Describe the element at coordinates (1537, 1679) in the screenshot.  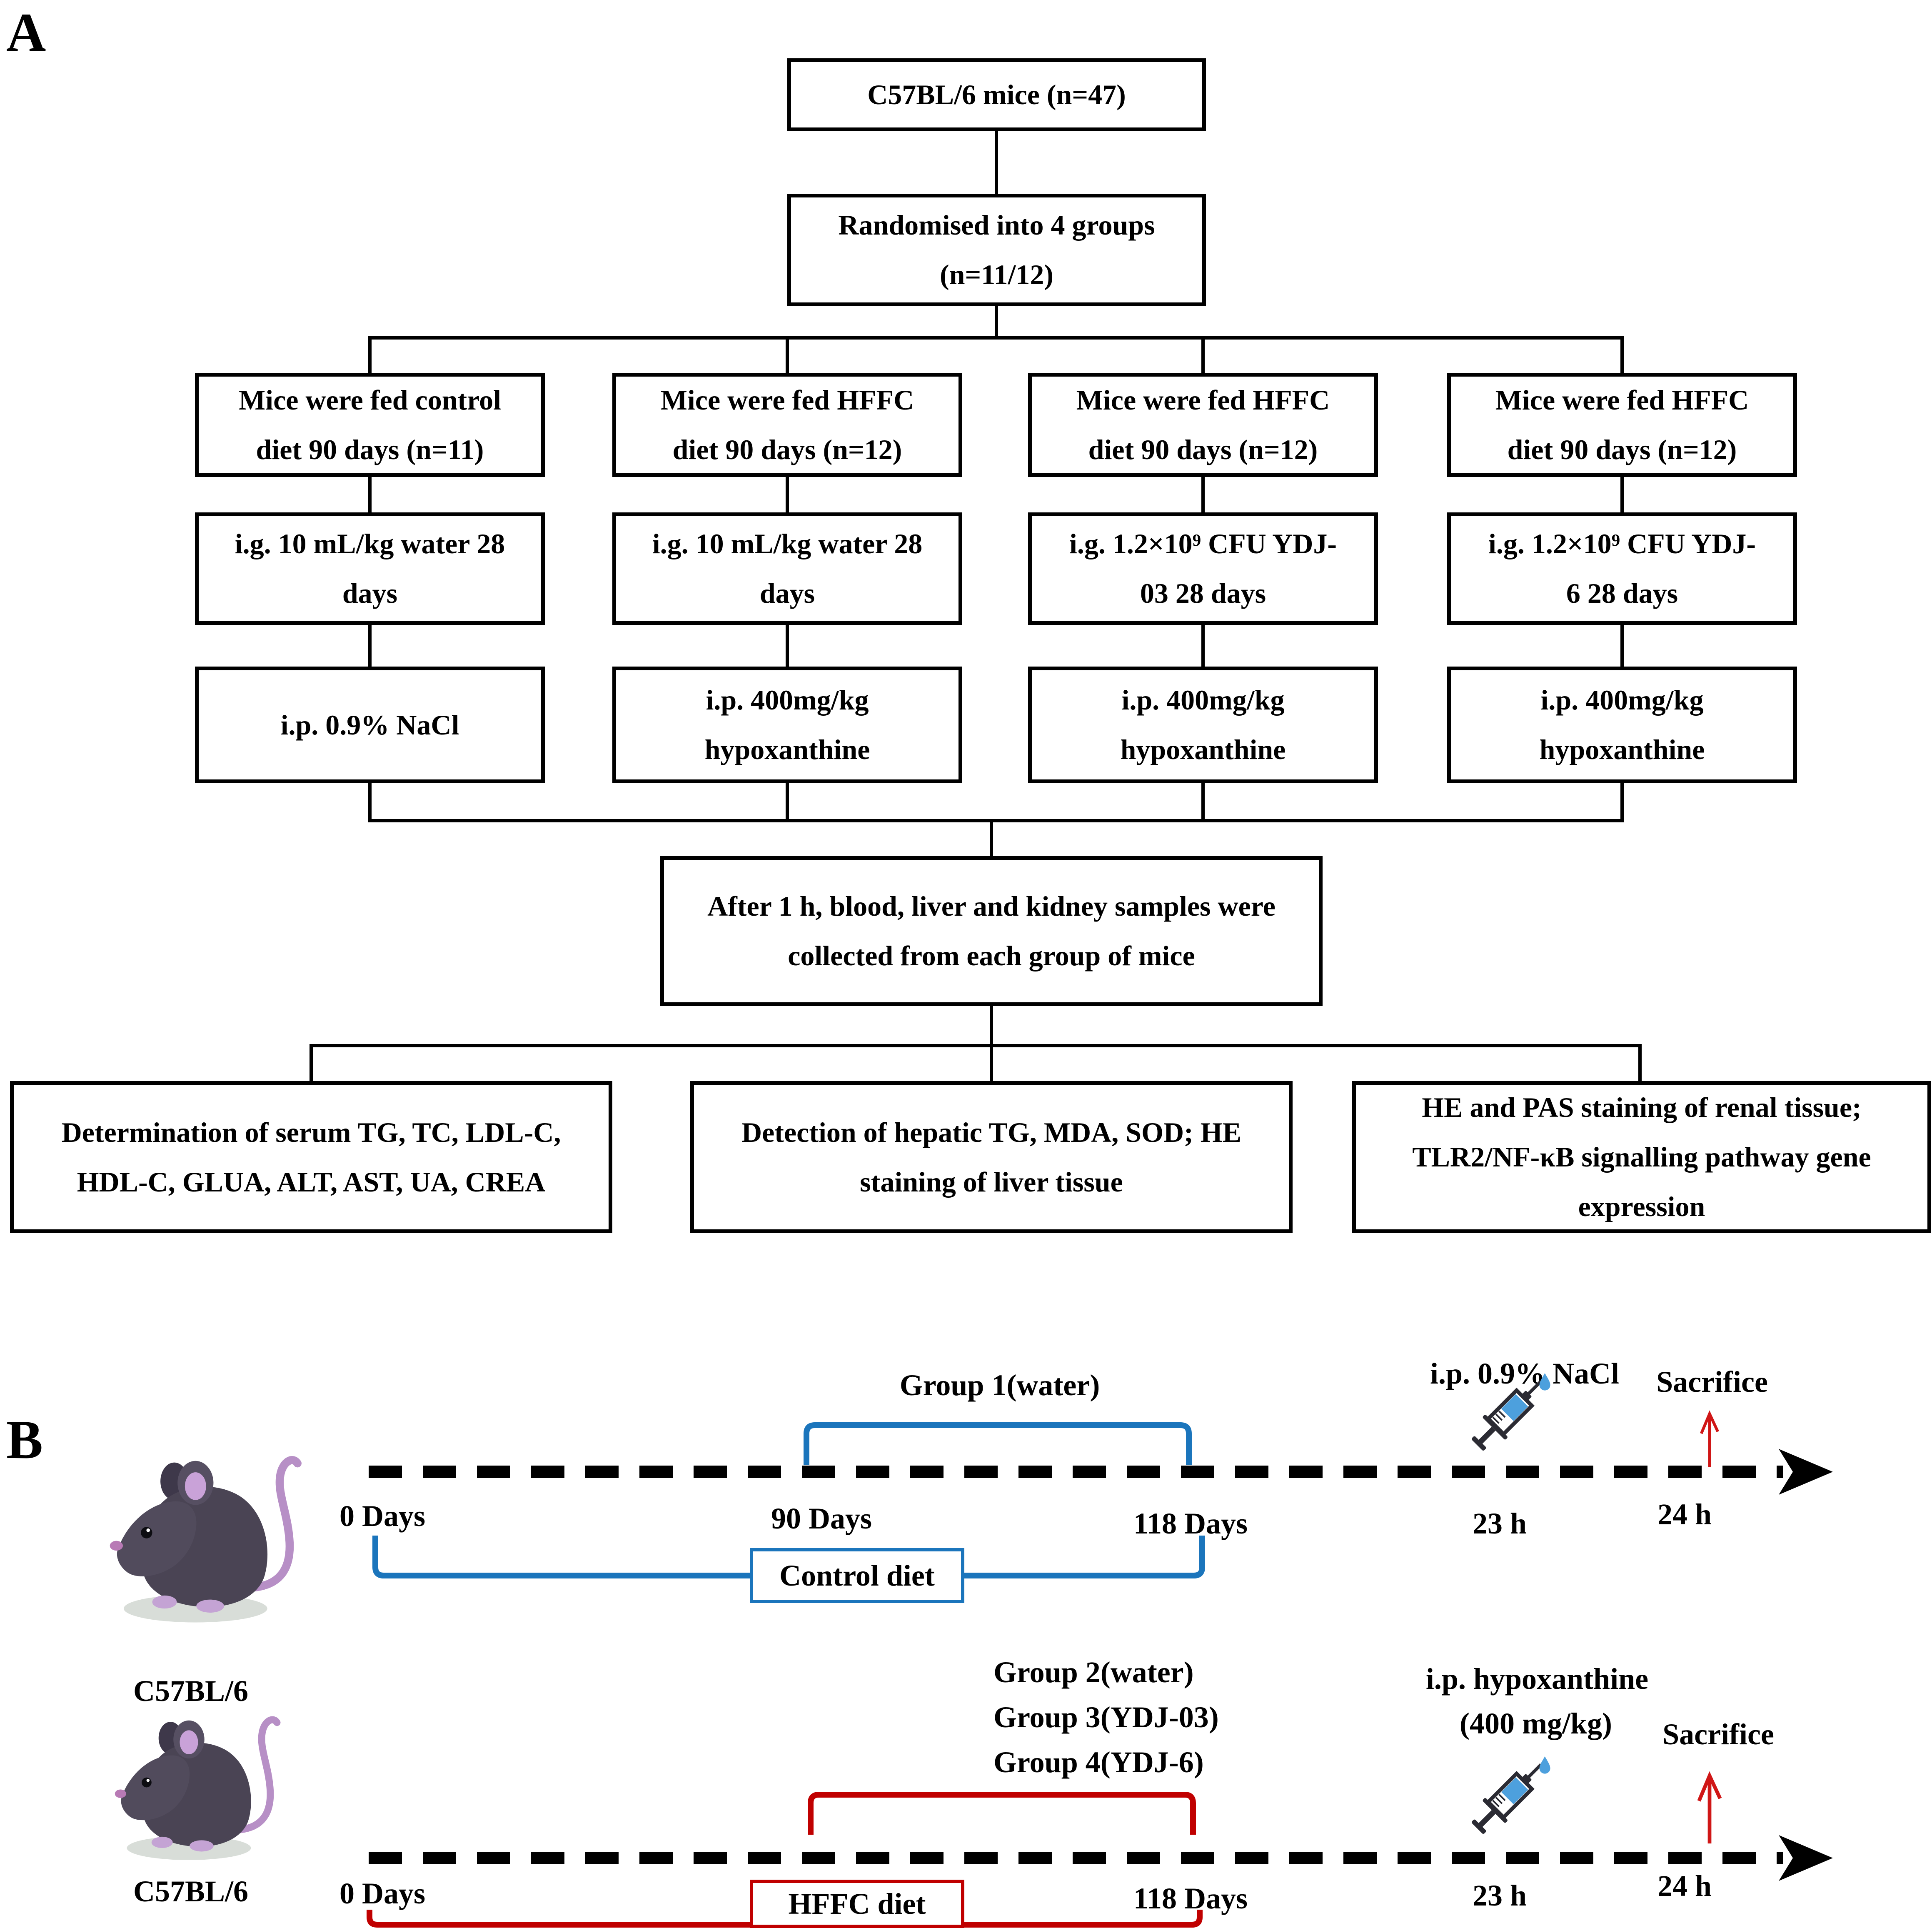
I see `injection-label-hypoxanthine: i.p. hypoxanthine` at that location.